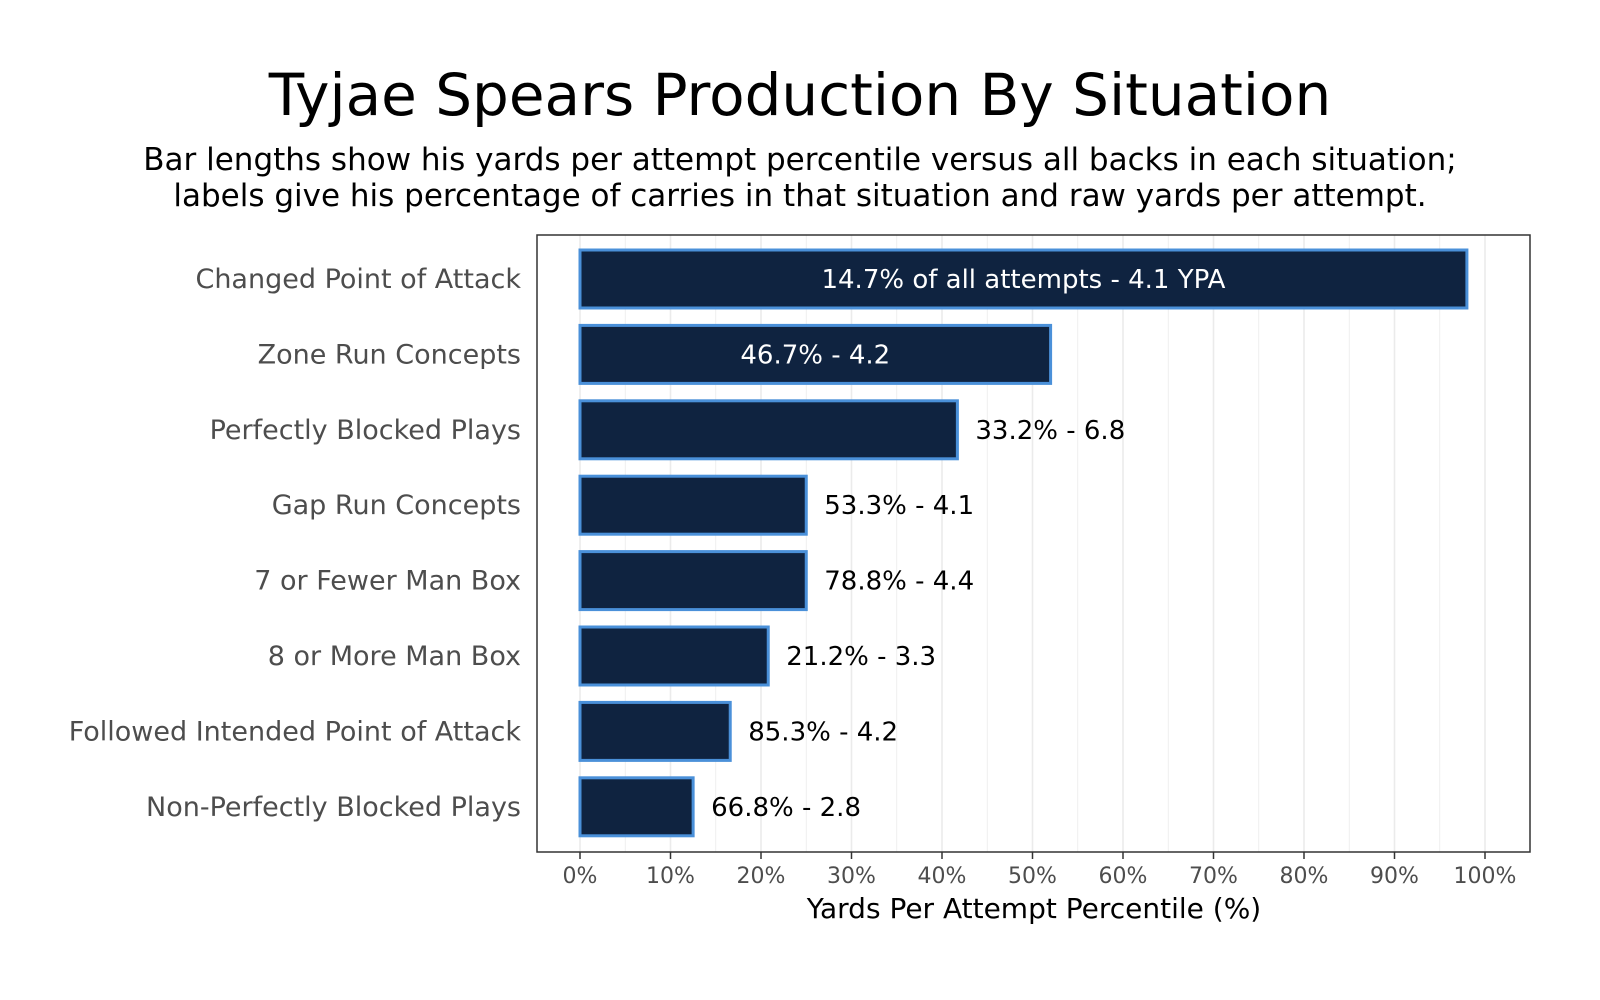  What do you see at coordinates (358, 279) in the screenshot?
I see `category-label: Changed Point of Attack` at bounding box center [358, 279].